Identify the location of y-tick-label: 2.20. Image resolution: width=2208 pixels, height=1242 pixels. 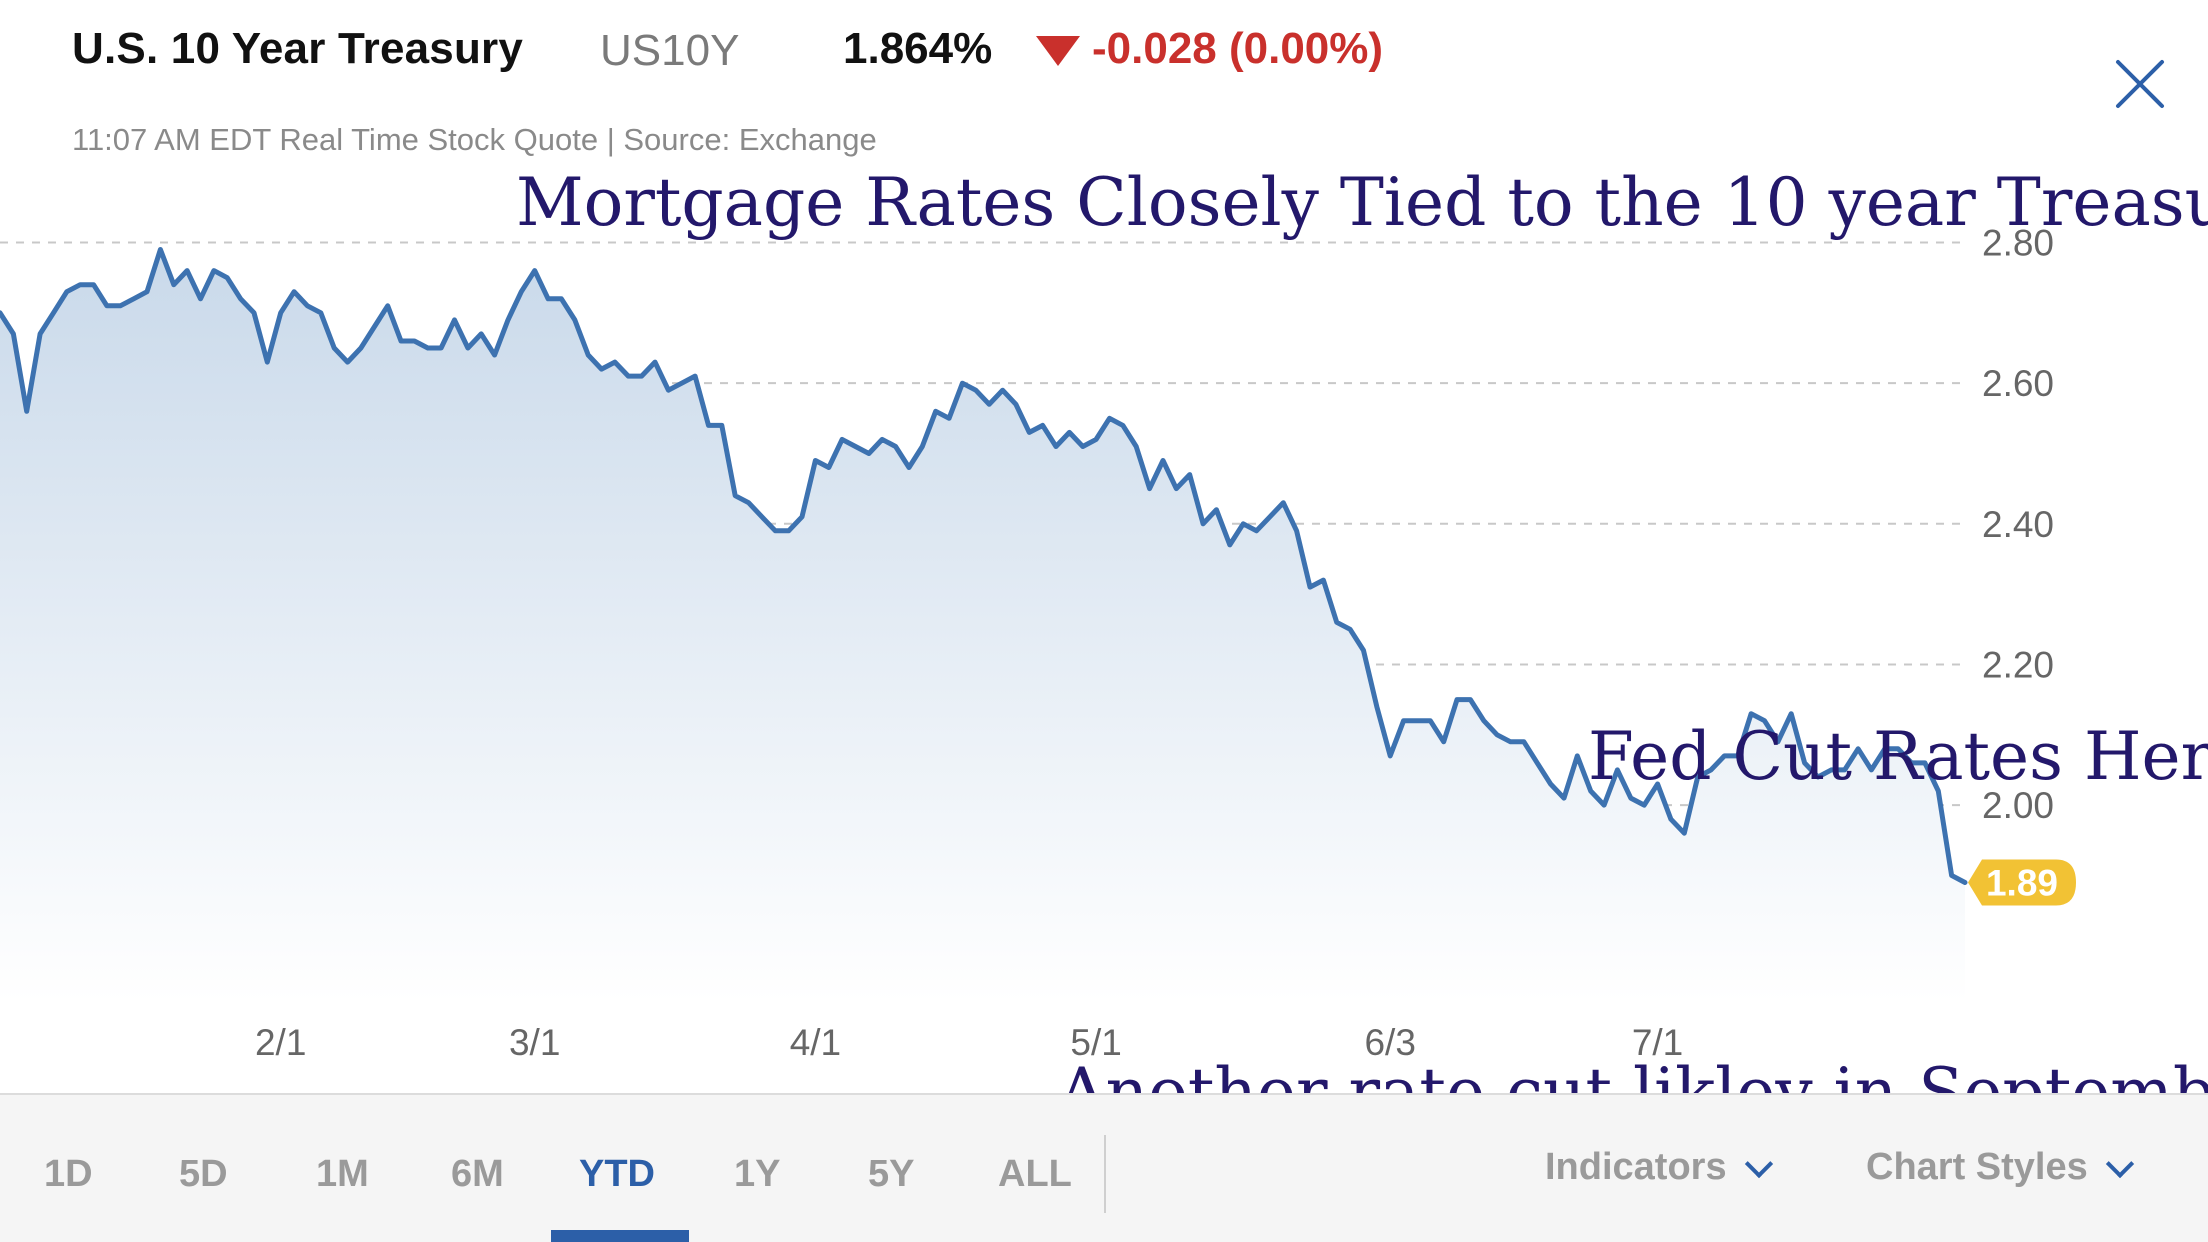
(2018, 664).